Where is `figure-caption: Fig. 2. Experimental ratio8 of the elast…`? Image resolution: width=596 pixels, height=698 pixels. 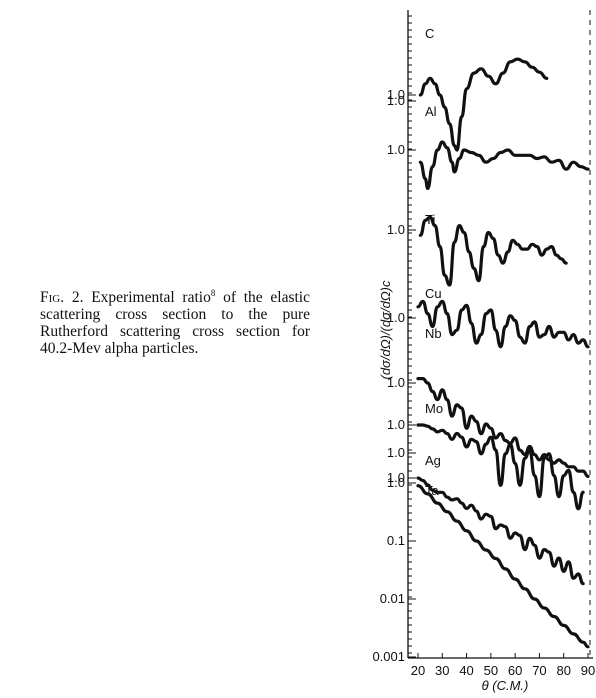
figure-caption: Fig. 2. Experimental ratio8 of the elast… is located at coordinates (175, 322).